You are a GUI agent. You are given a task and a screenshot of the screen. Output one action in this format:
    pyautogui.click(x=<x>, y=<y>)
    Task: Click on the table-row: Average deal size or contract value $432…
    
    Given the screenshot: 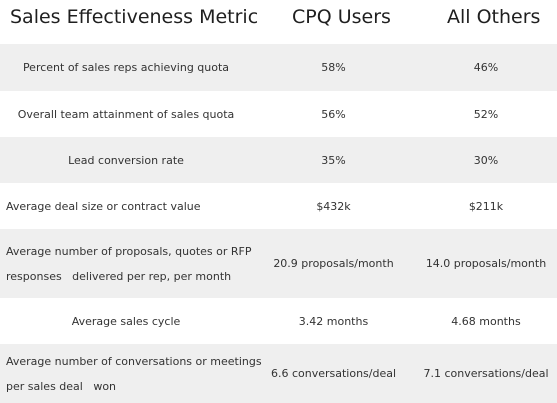 What is the action you would take?
    pyautogui.click(x=278, y=206)
    